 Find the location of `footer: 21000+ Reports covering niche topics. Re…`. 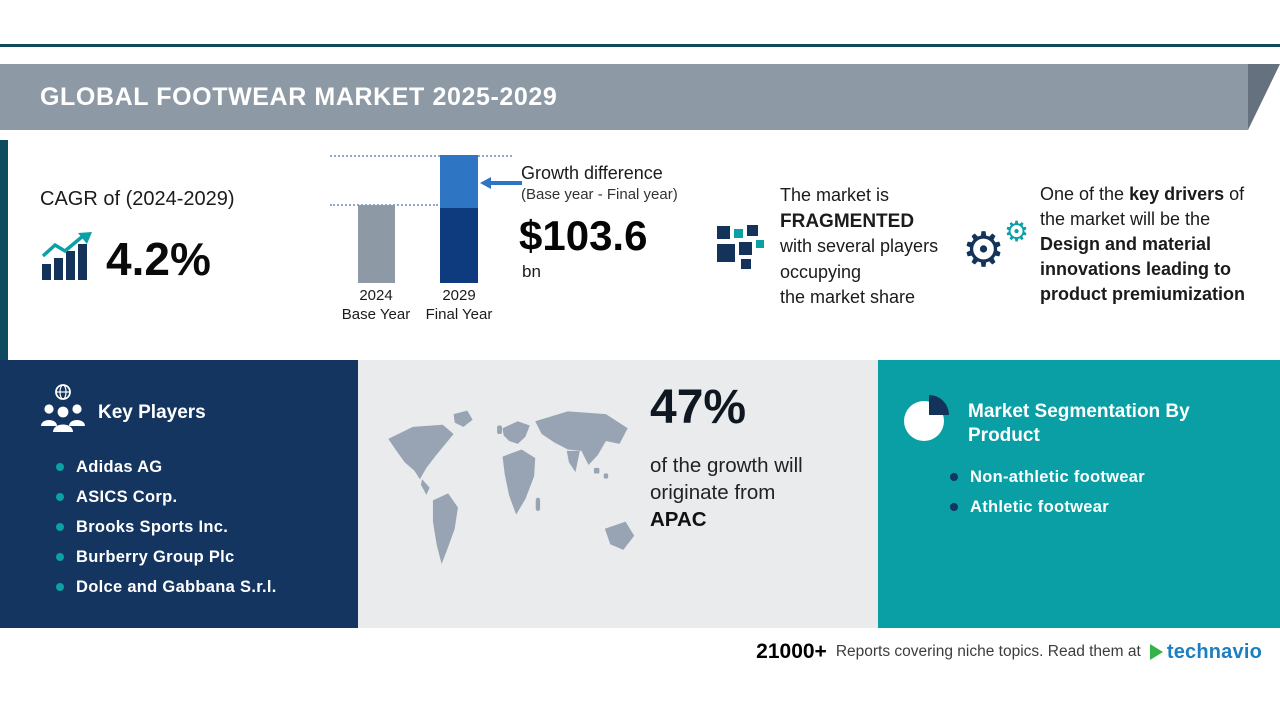

footer: 21000+ Reports covering niche topics. Re… is located at coordinates (1009, 652).